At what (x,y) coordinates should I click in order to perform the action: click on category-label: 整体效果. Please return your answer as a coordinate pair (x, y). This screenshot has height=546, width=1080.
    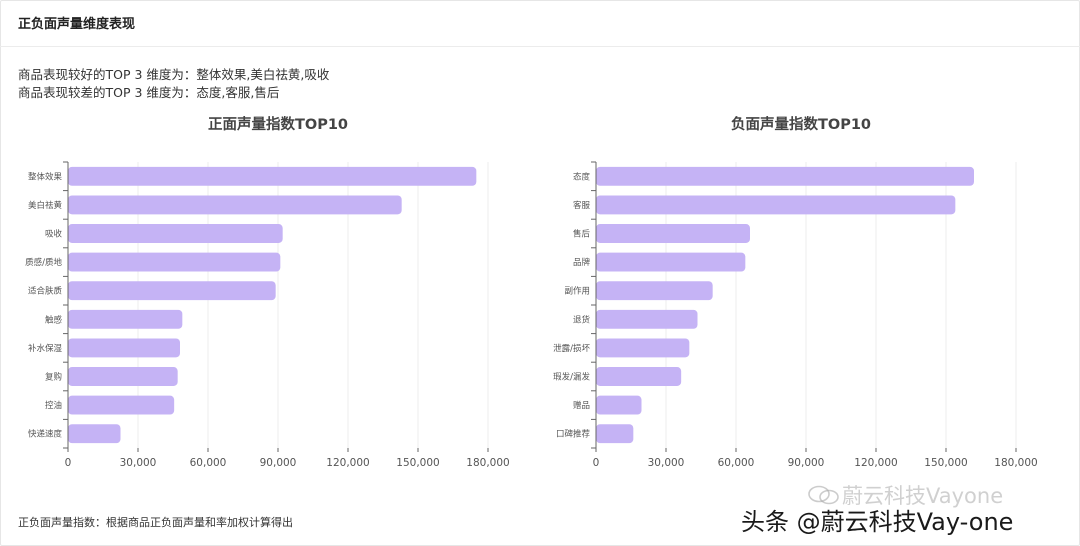
    Looking at the image, I should click on (45, 176).